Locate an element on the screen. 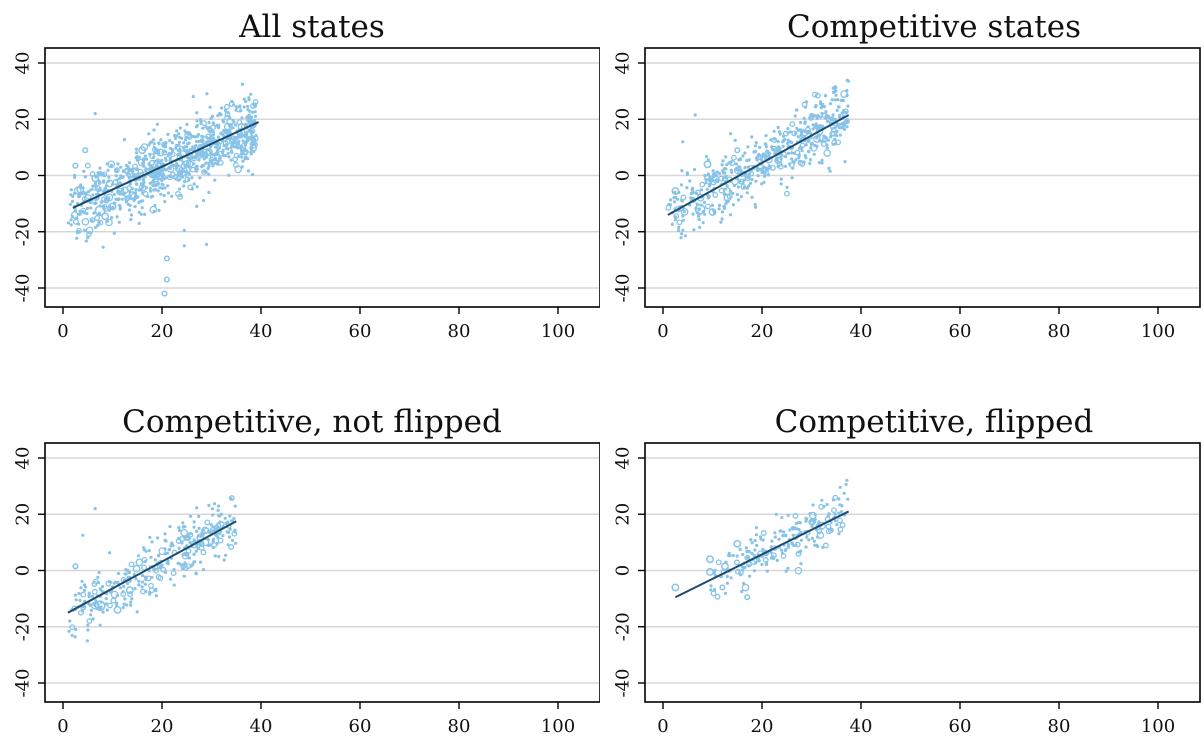 This screenshot has height=748, width=1204. chart-title: All states is located at coordinates (311, 27).